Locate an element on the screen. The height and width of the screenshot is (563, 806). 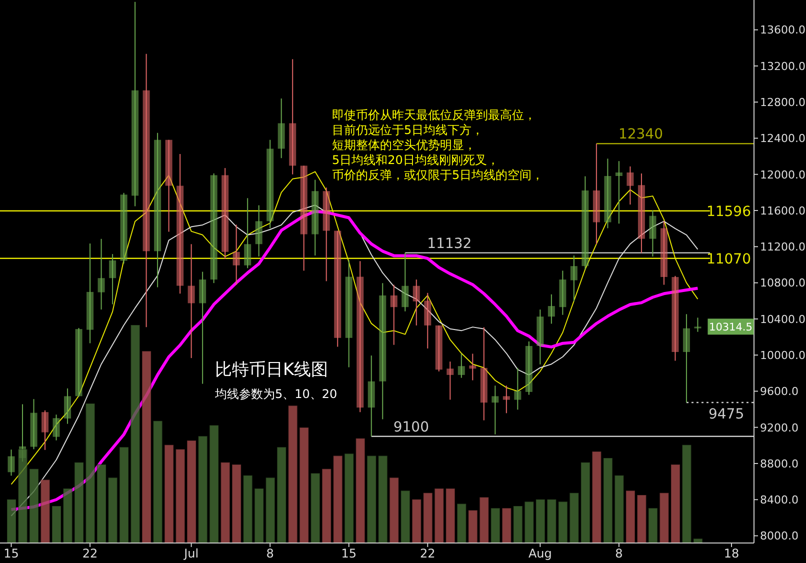
y-tick-label: 11600.0 is located at coordinates (783, 211).